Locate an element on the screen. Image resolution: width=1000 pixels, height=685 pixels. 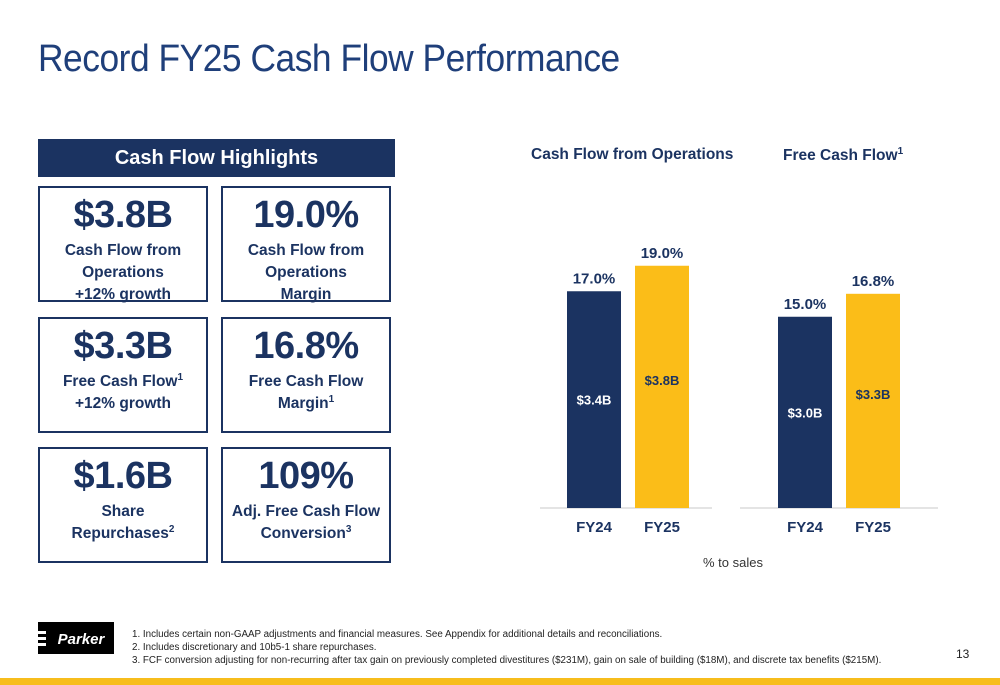
highlight-tile-fcf: $3.3B Free Cash Flow1 +12% growth is located at coordinates (123, 375).